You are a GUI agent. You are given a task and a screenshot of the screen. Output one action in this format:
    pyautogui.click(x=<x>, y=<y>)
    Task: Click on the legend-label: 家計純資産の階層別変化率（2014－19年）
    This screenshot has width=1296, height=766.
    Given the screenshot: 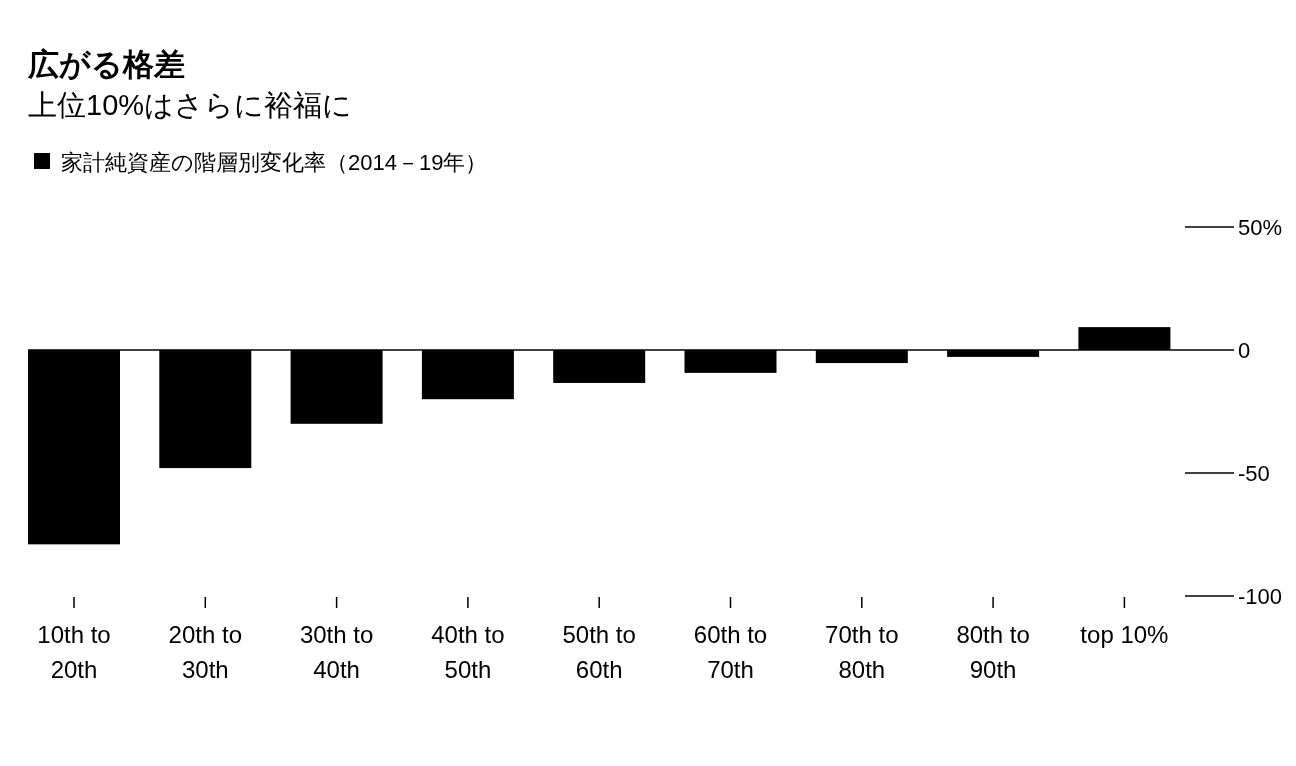 What is the action you would take?
    pyautogui.click(x=274, y=162)
    